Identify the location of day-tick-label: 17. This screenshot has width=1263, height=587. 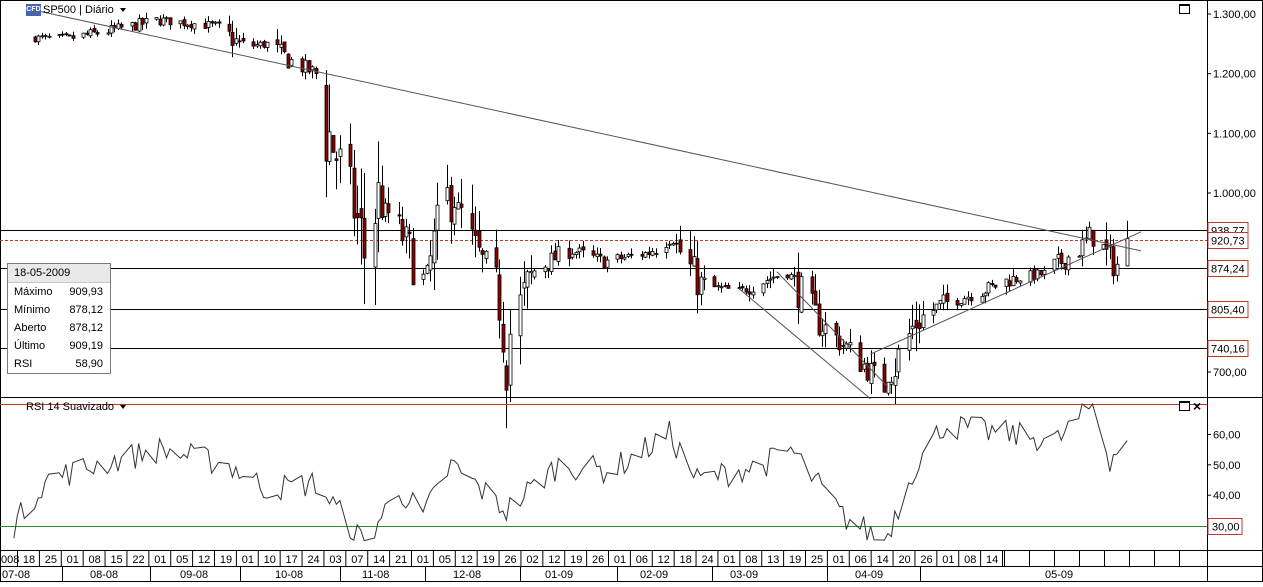
(292, 560).